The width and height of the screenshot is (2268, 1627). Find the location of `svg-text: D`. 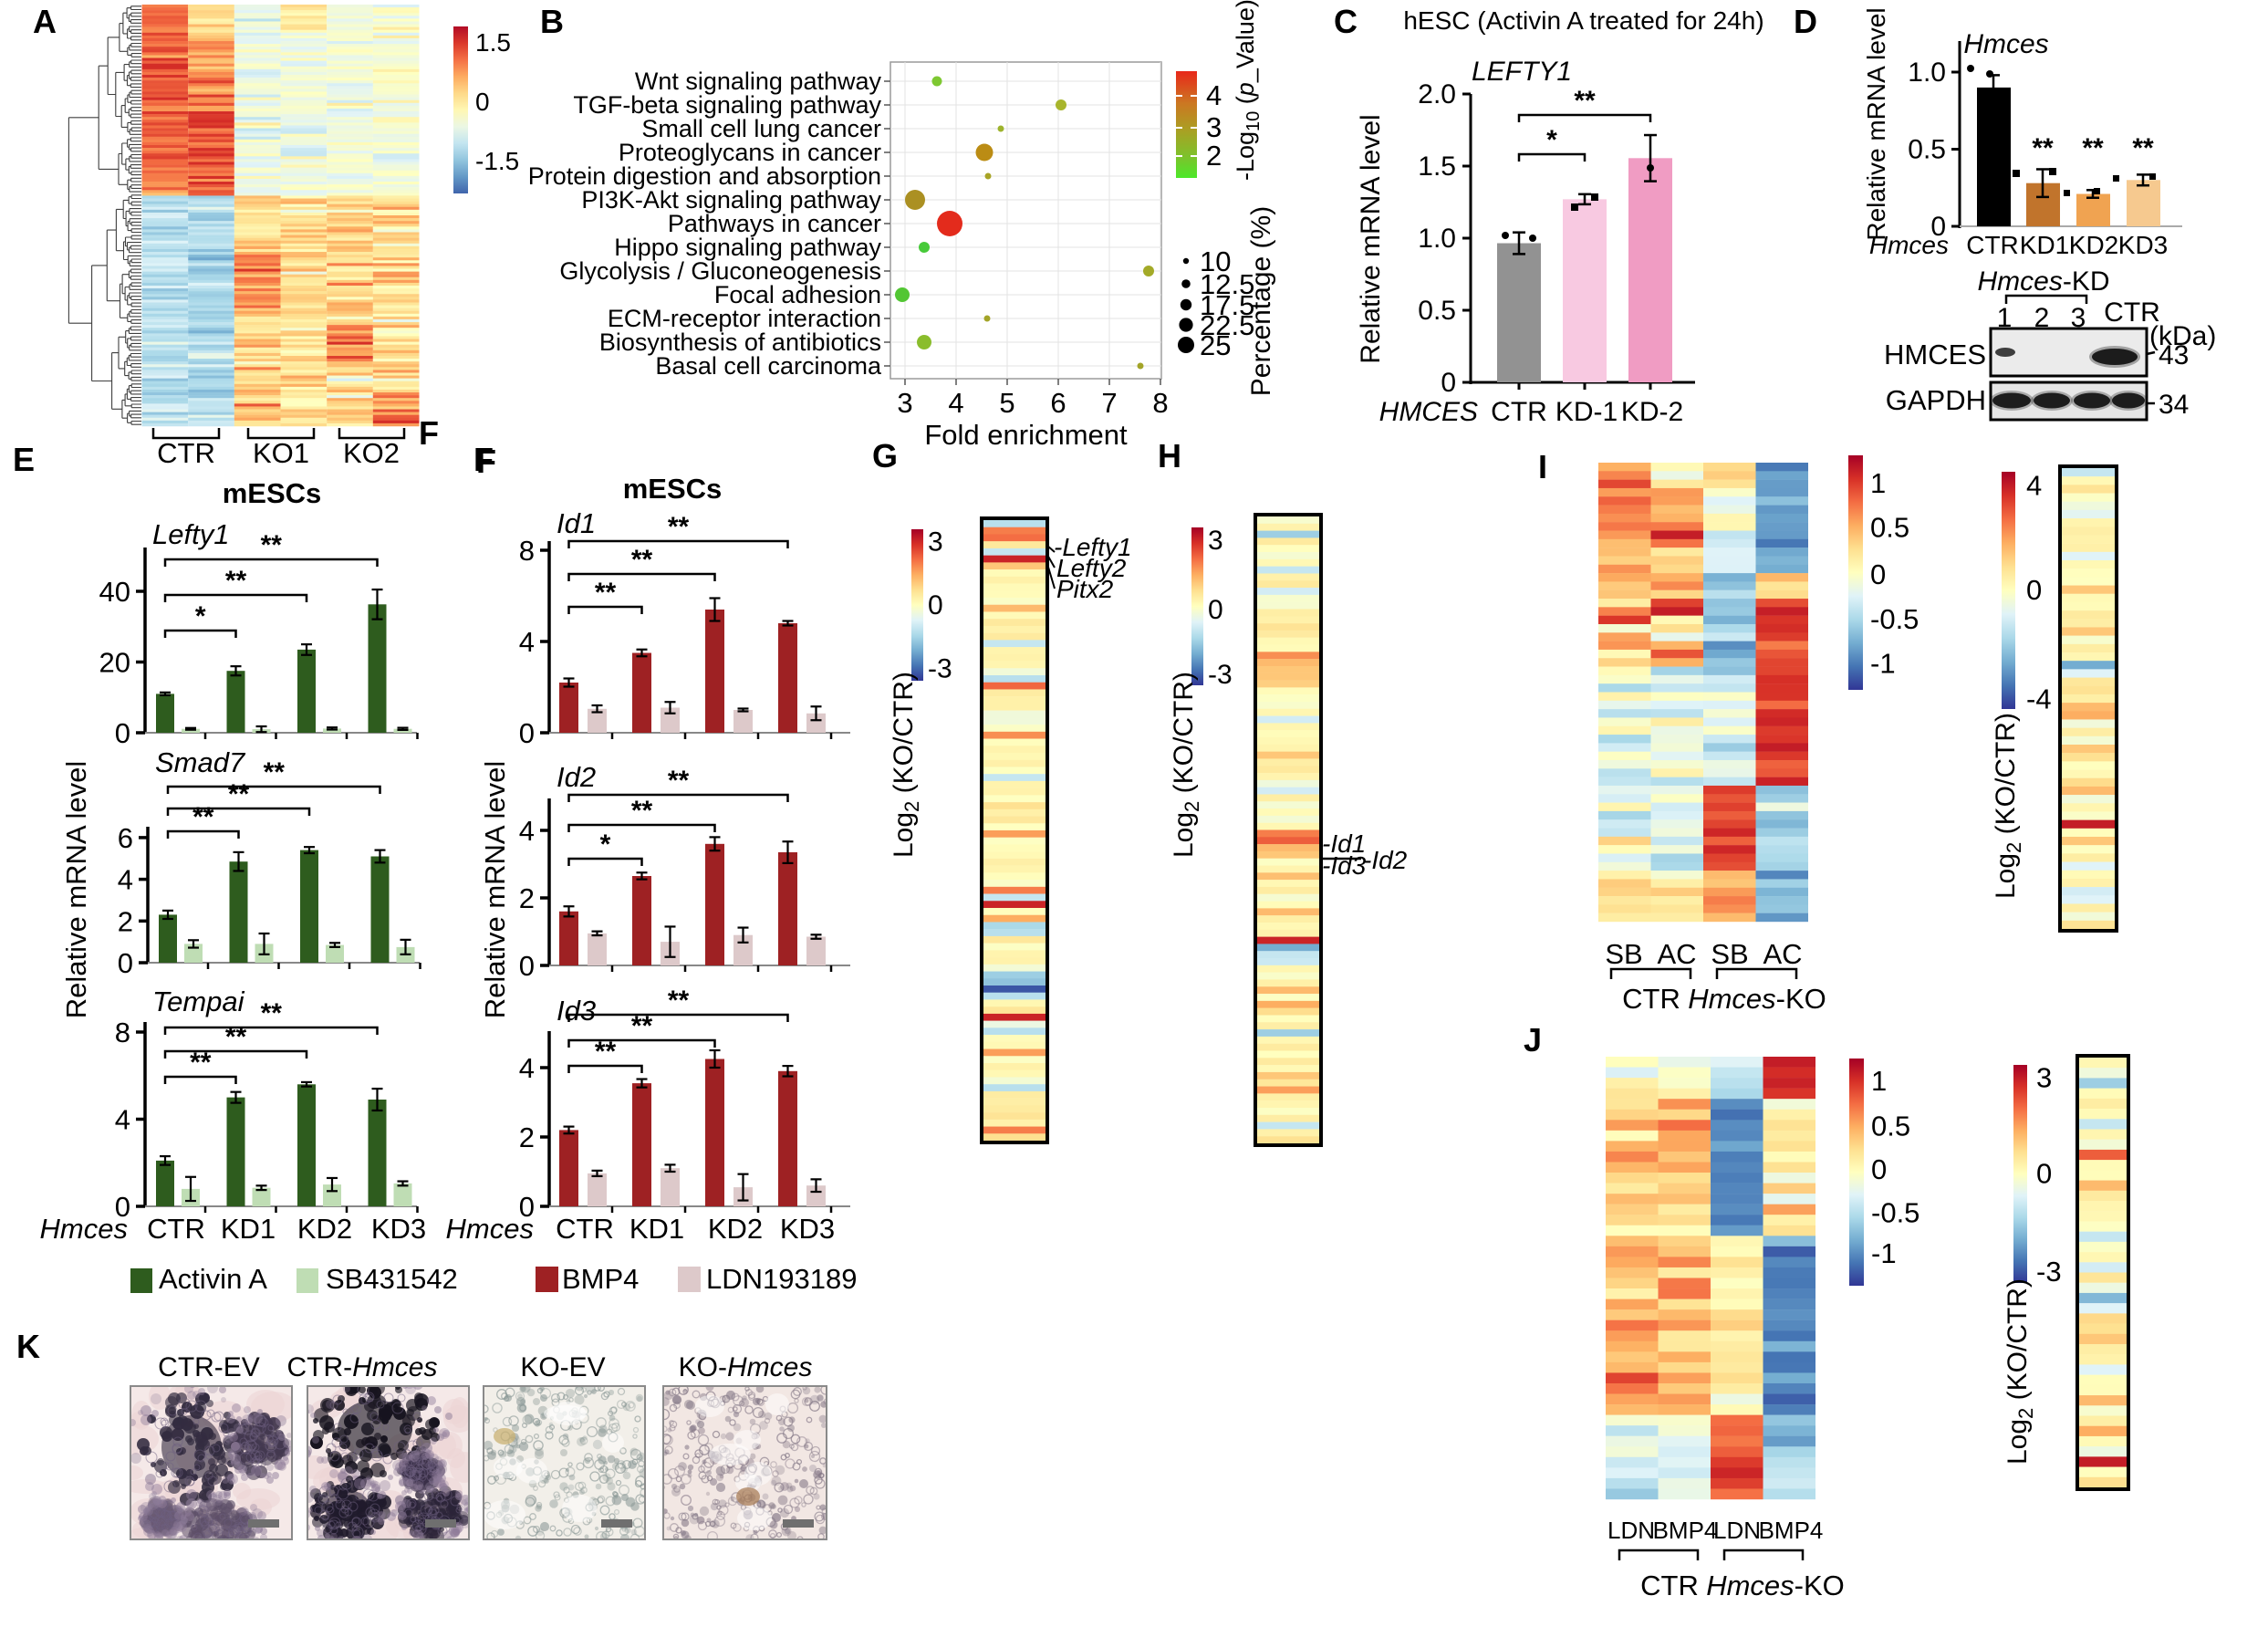

svg-text: D is located at coordinates (1806, 21).